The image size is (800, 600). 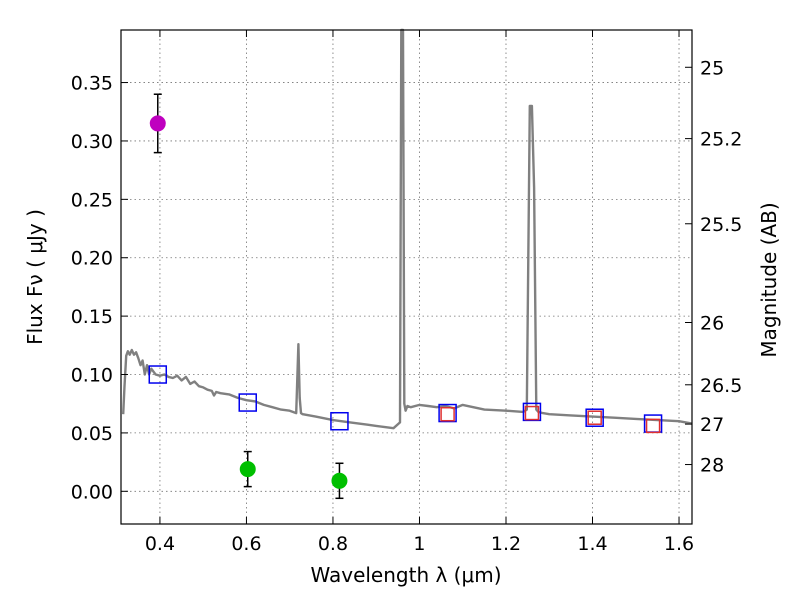 I want to click on y-tick-label: 0.10, so click(x=92, y=376).